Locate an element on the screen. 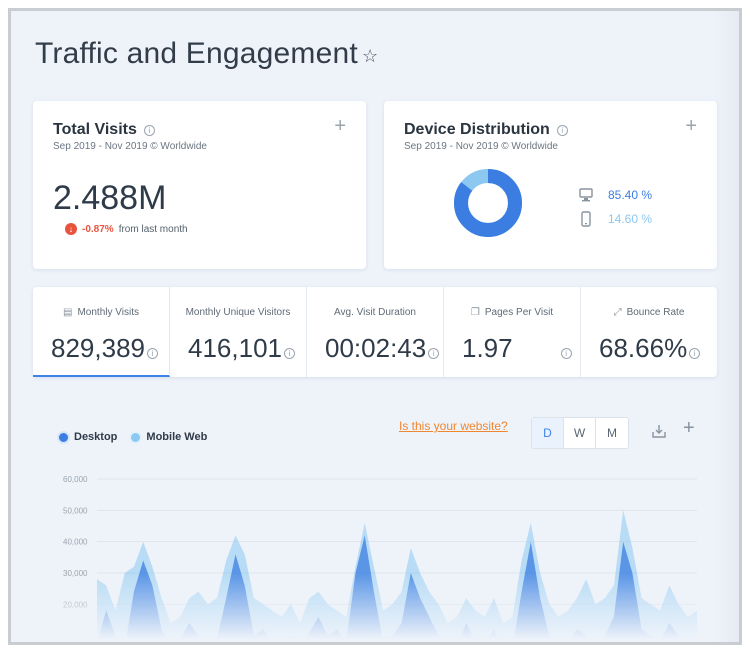  chart-legend: Desktop Mobile Web is located at coordinates (140, 437).